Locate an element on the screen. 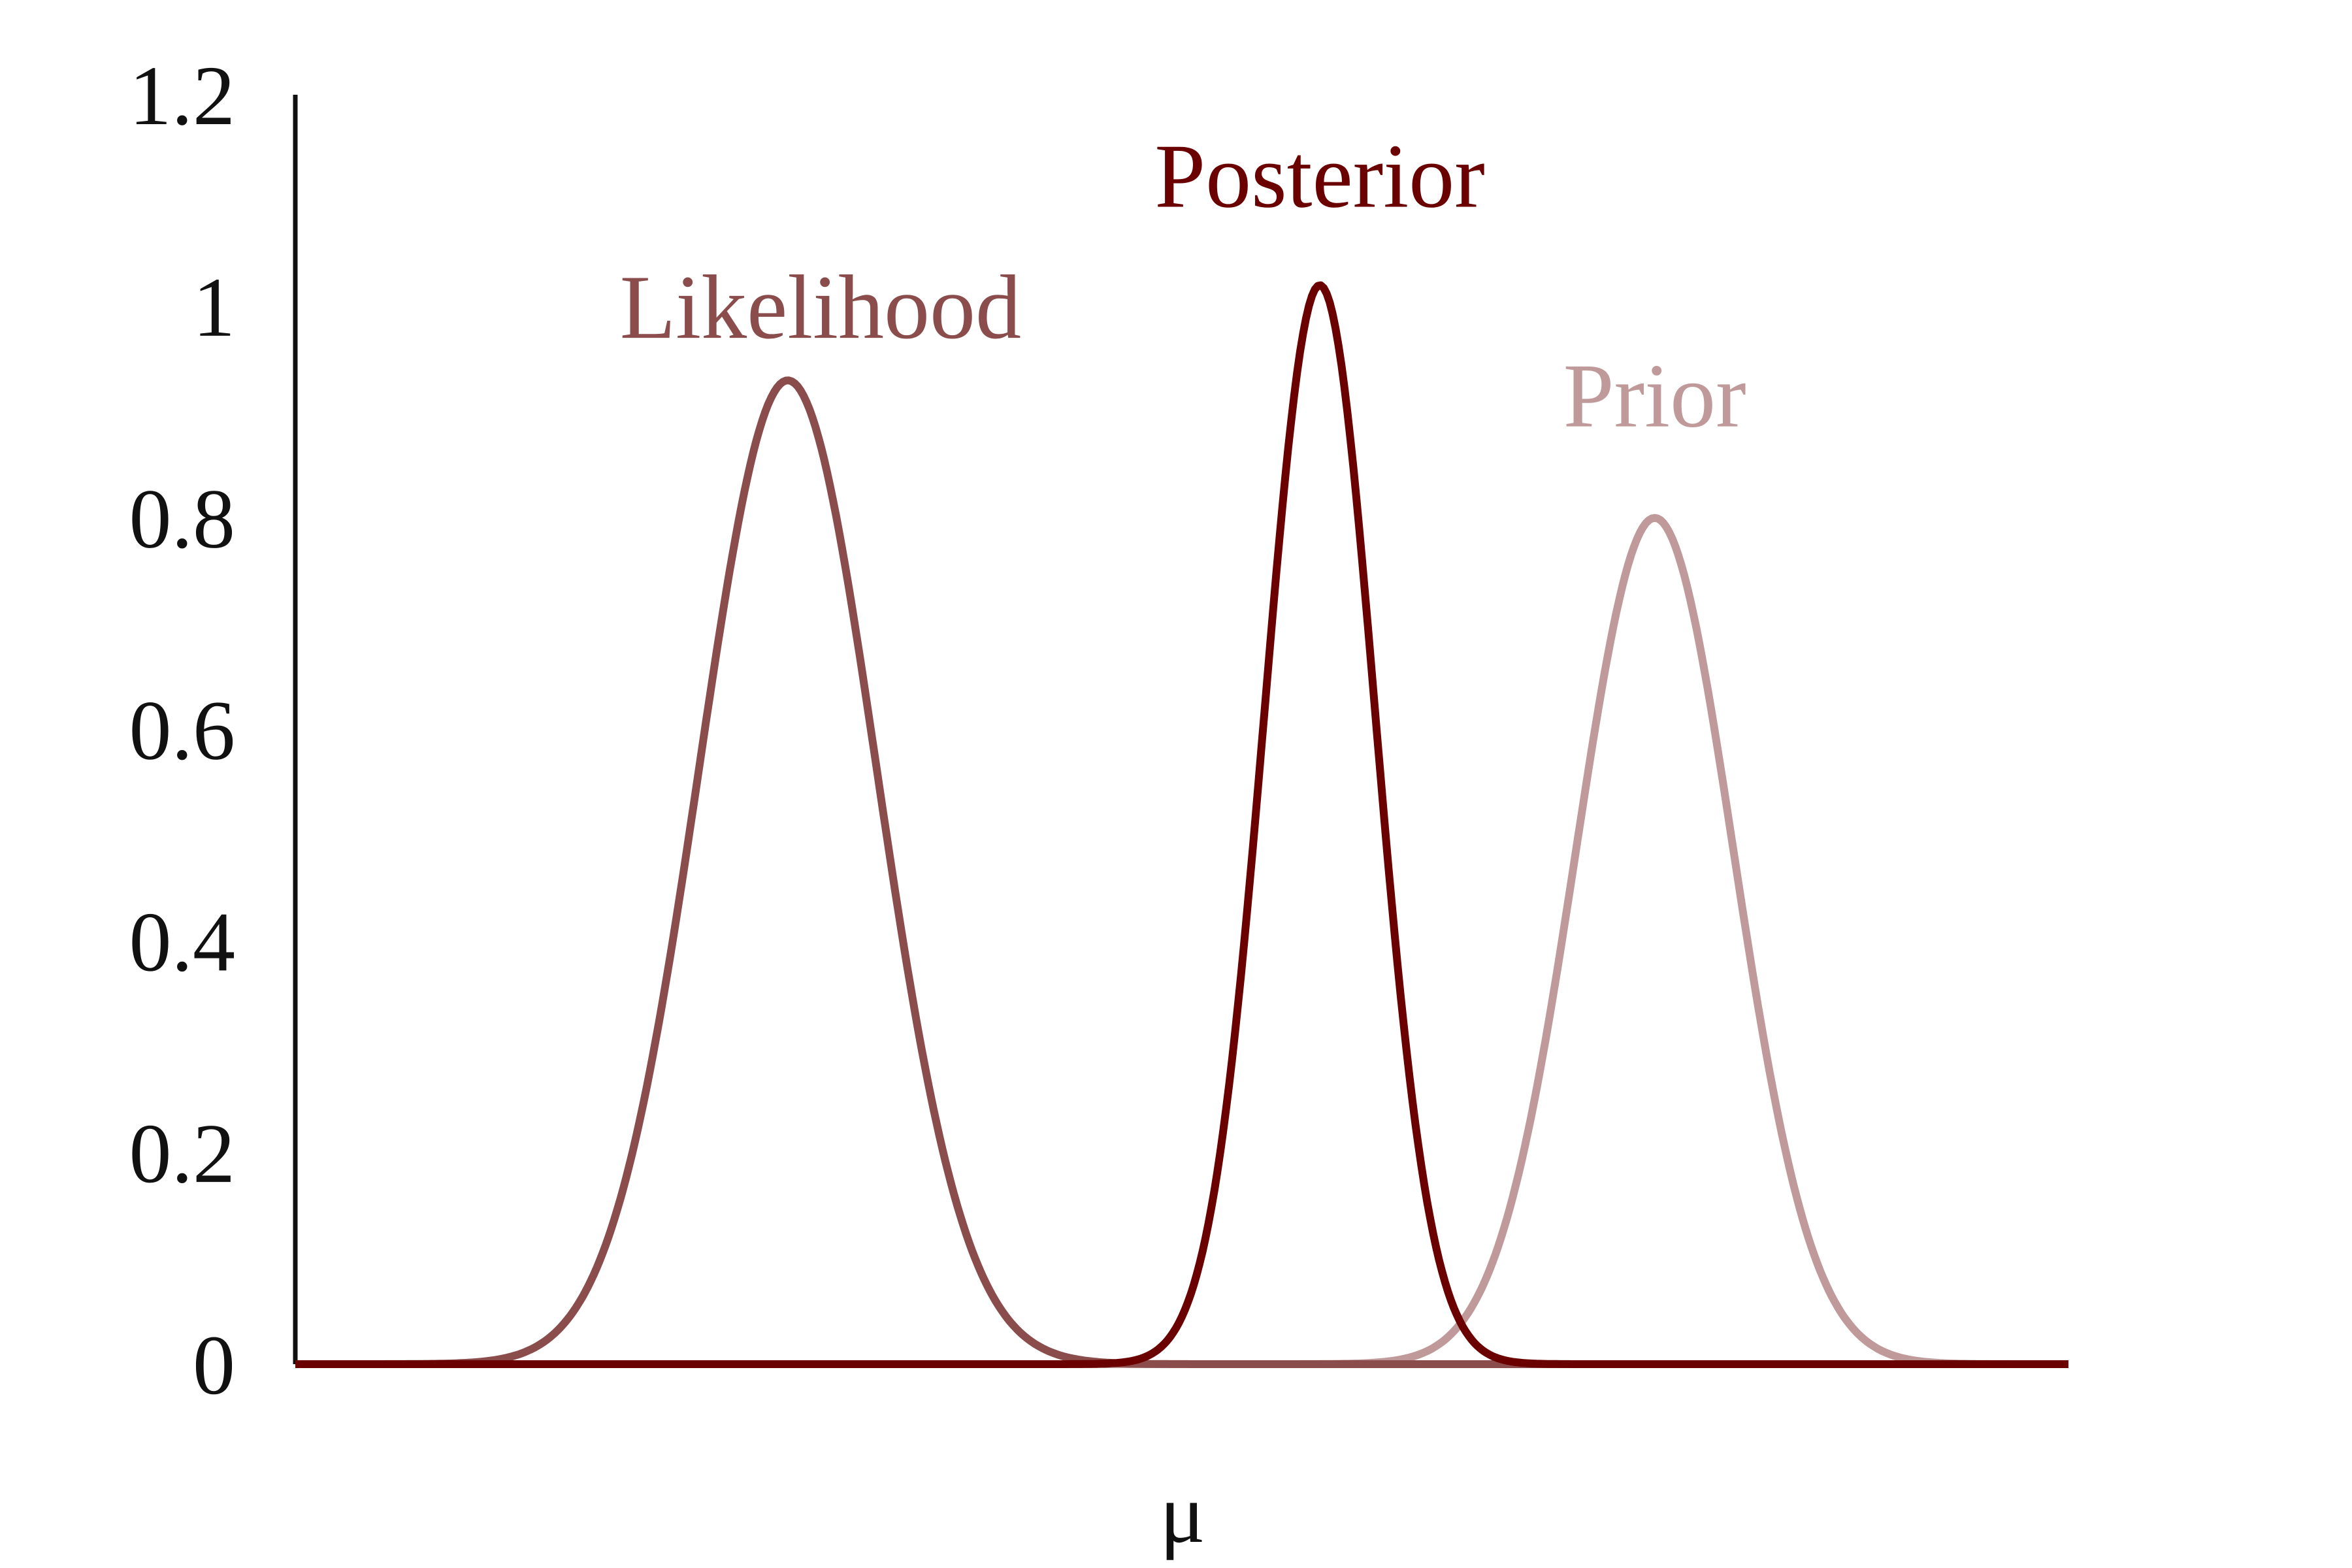  y-tick-label: 1 is located at coordinates (214, 308).